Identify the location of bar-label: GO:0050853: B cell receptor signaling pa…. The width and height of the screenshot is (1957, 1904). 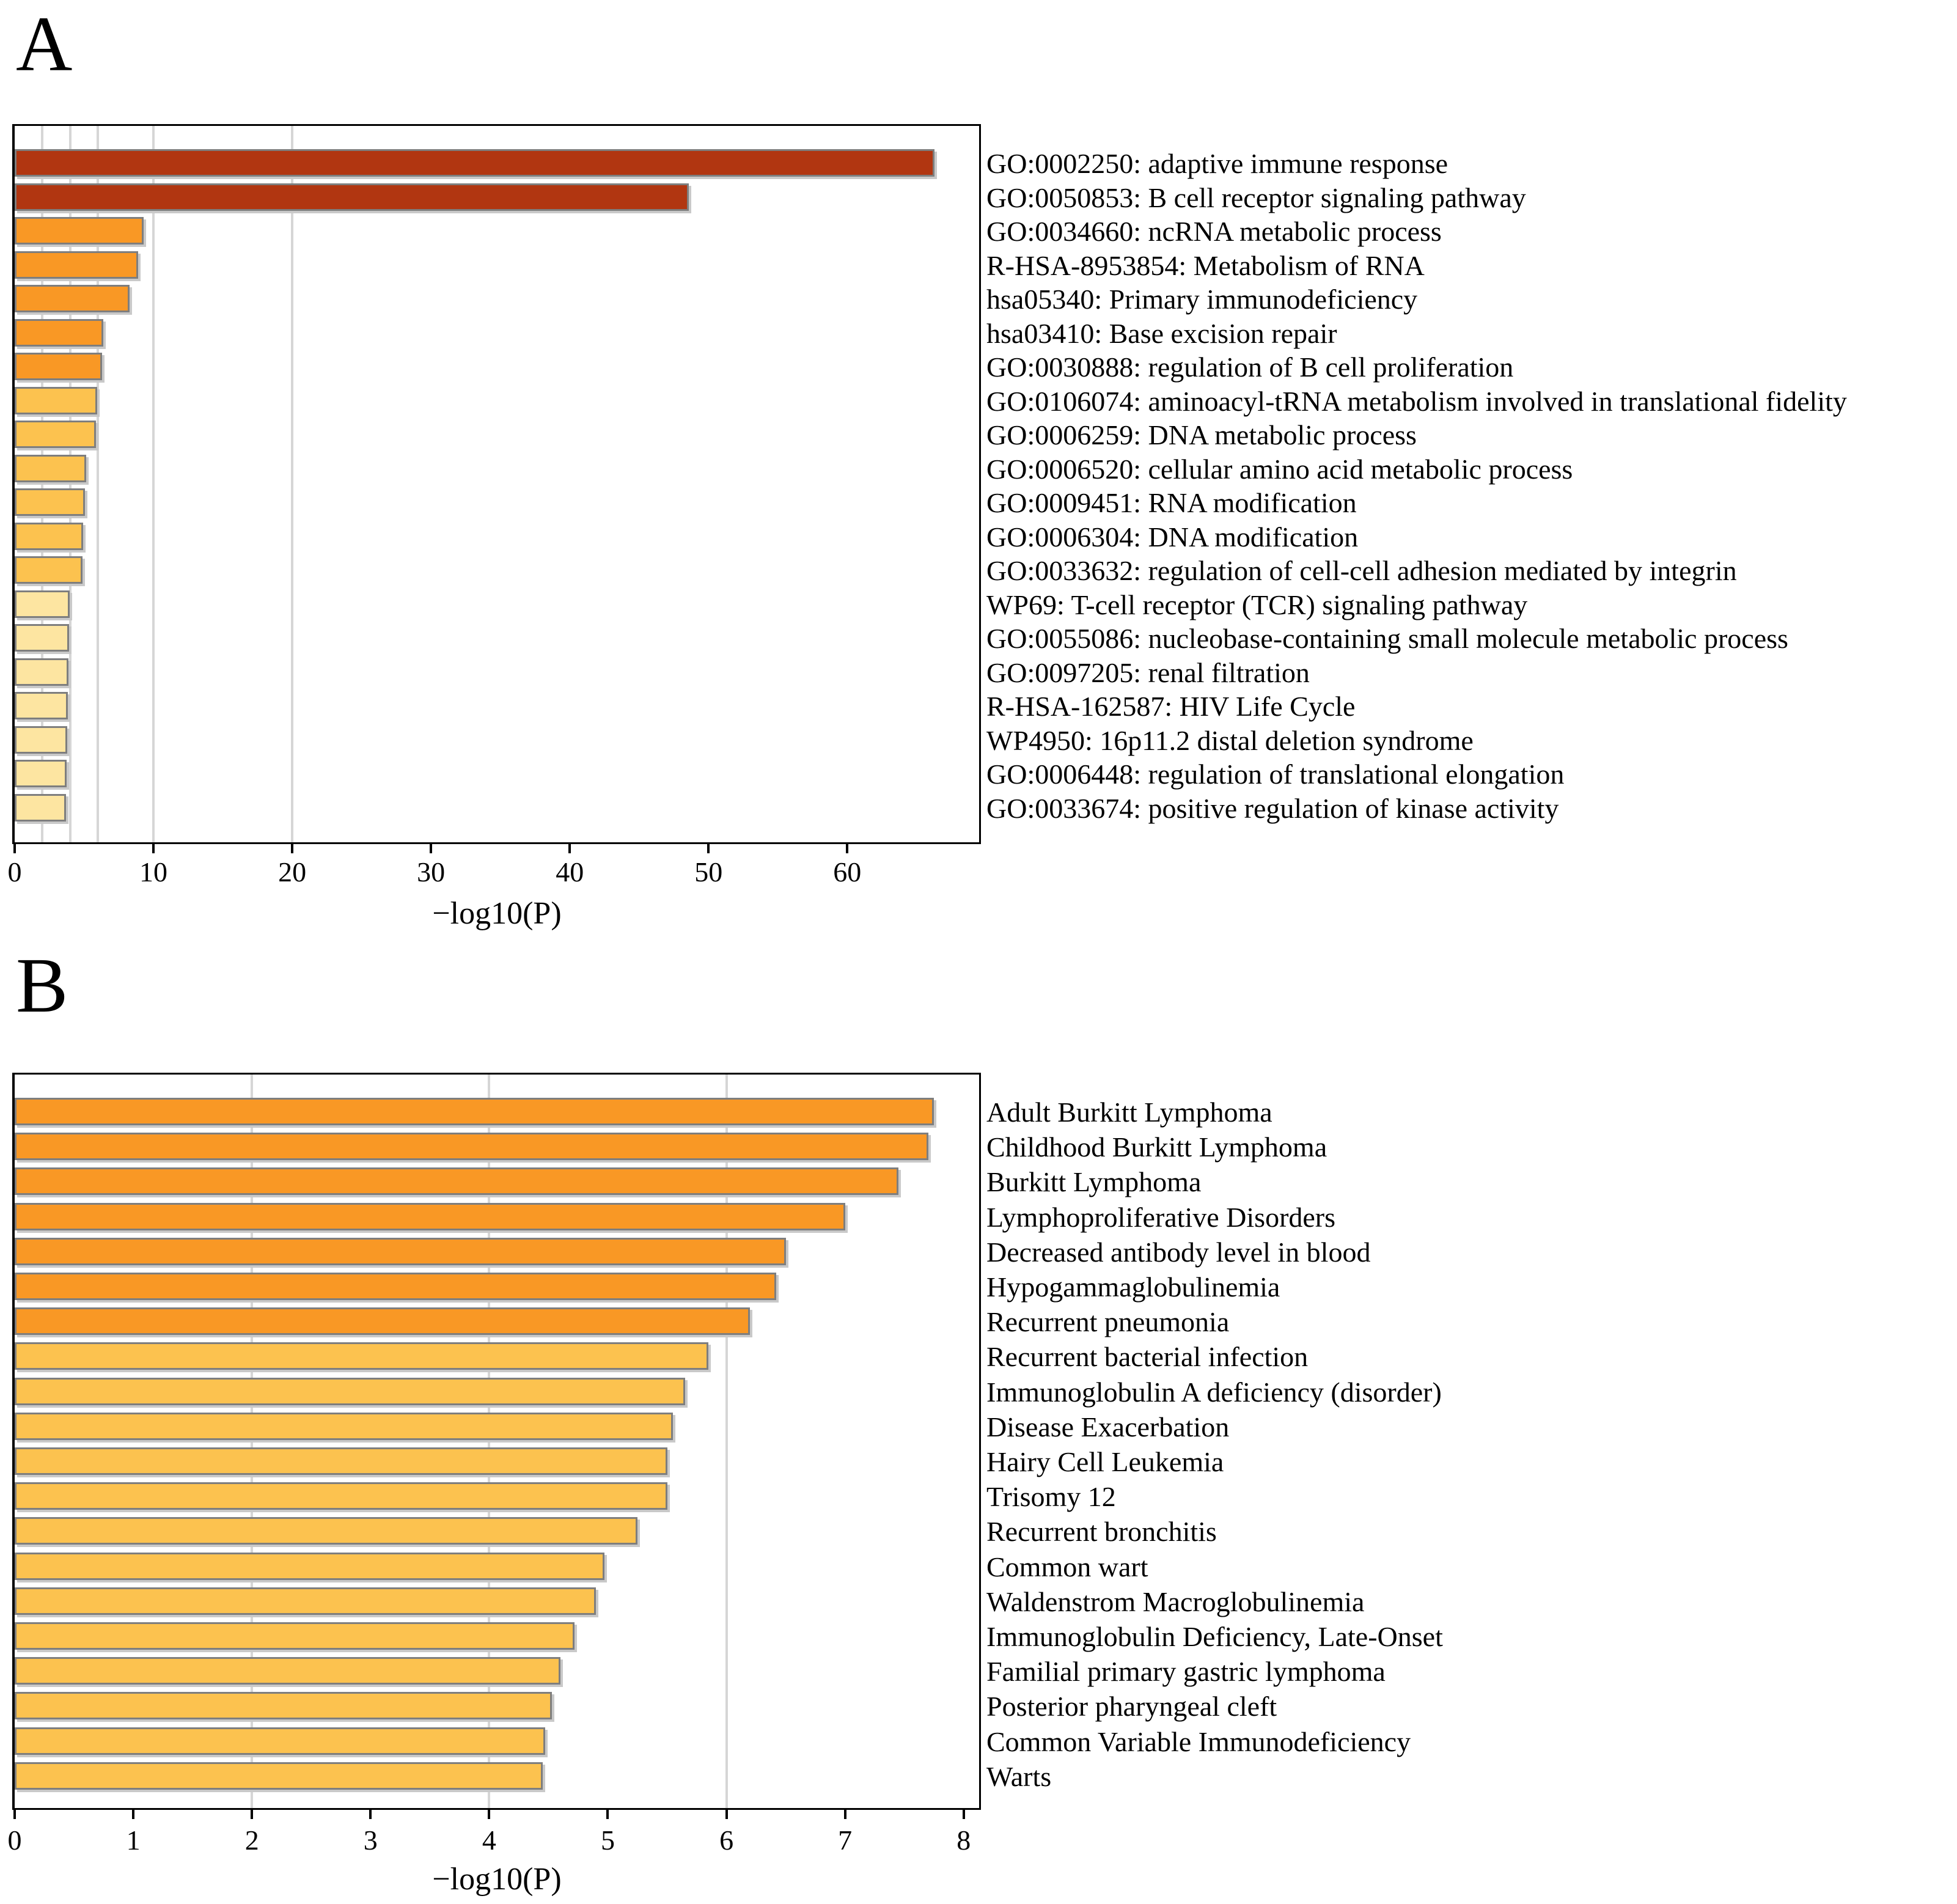
(1256, 197).